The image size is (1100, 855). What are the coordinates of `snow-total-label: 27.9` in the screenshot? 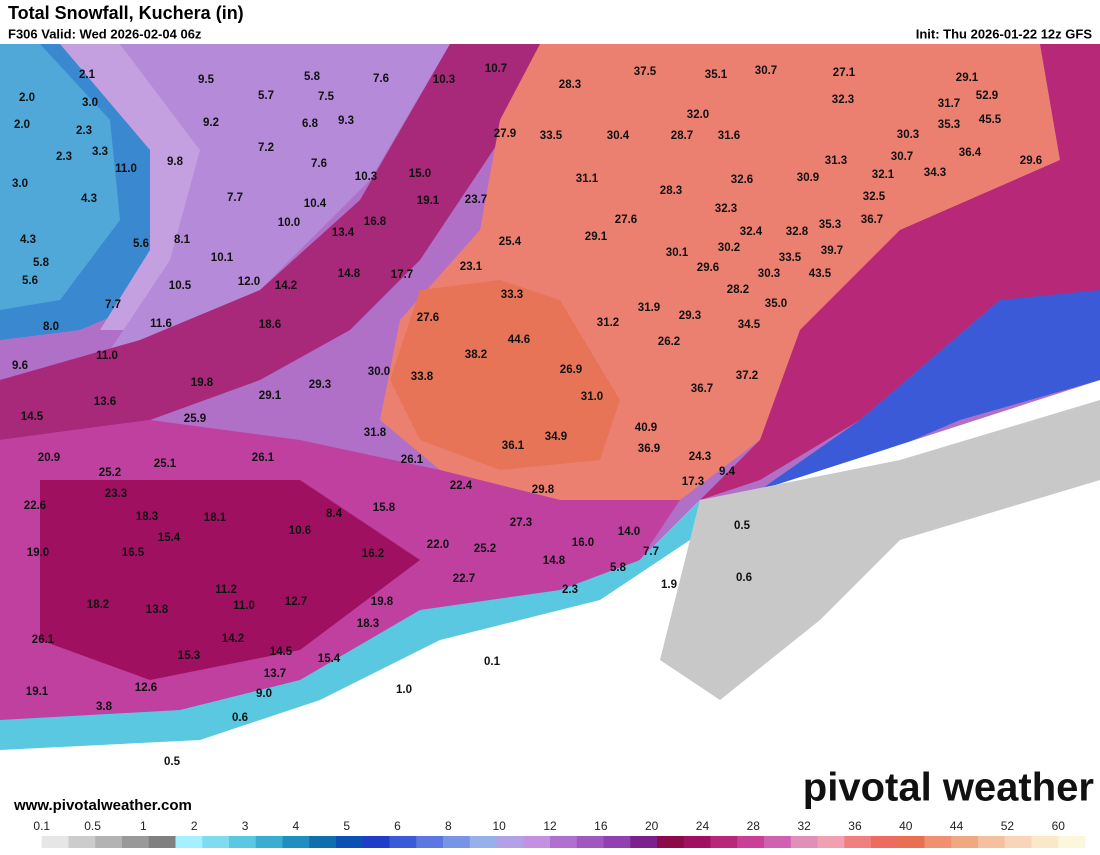 It's located at (505, 134).